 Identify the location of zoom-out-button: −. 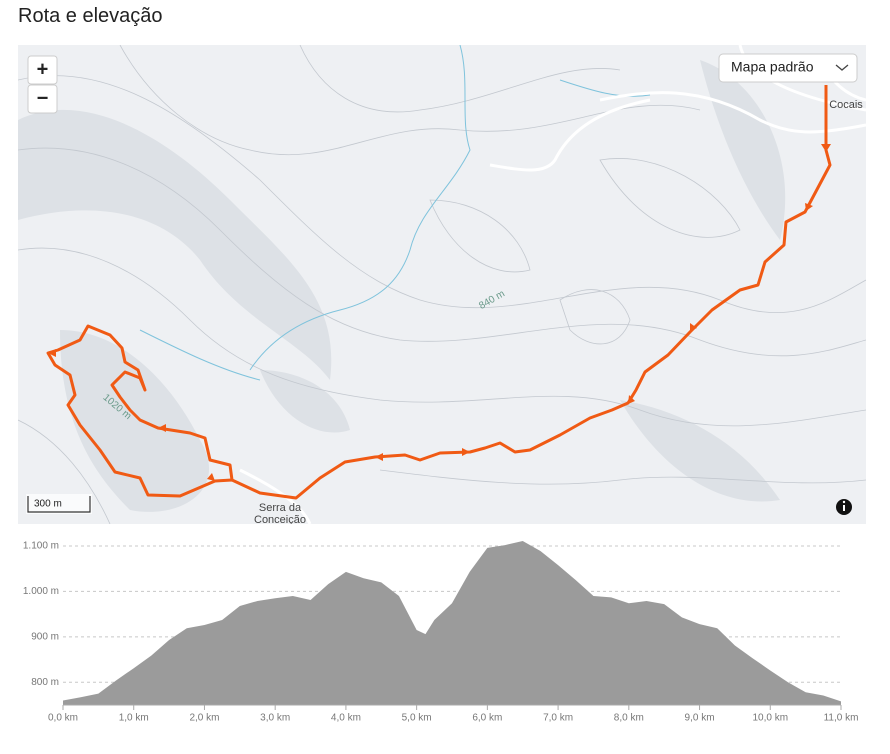
(42, 99).